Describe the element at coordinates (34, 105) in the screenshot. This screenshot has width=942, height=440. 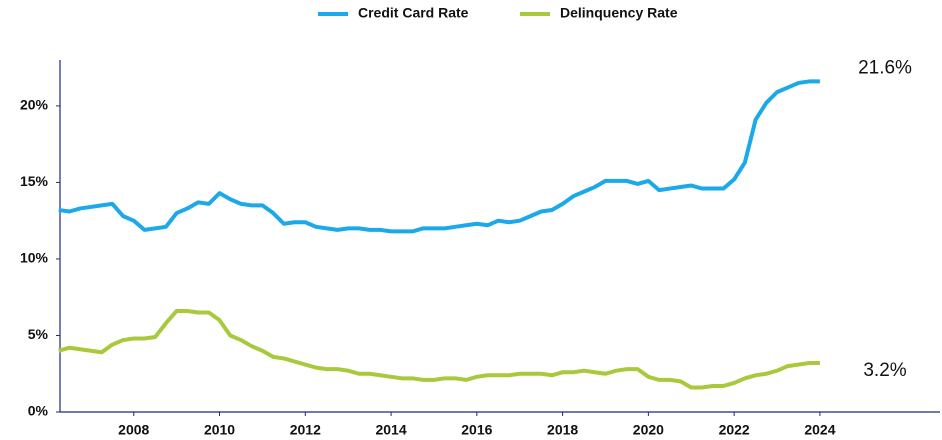
I see `y-tick-label: 20%` at that location.